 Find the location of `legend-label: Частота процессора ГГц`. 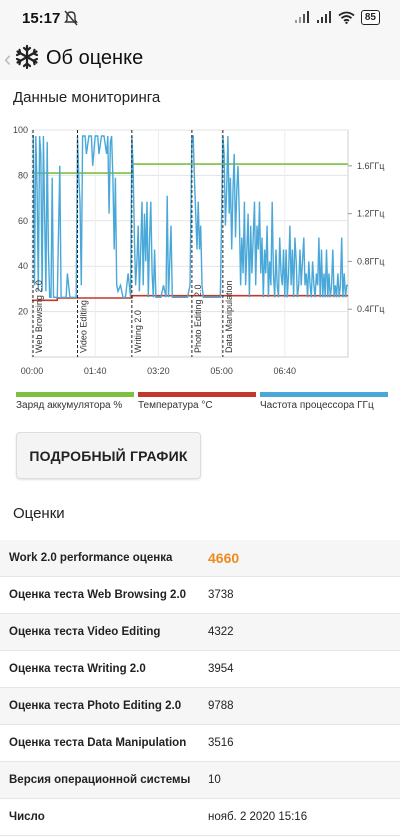

legend-label: Частота процессора ГГц is located at coordinates (317, 405).